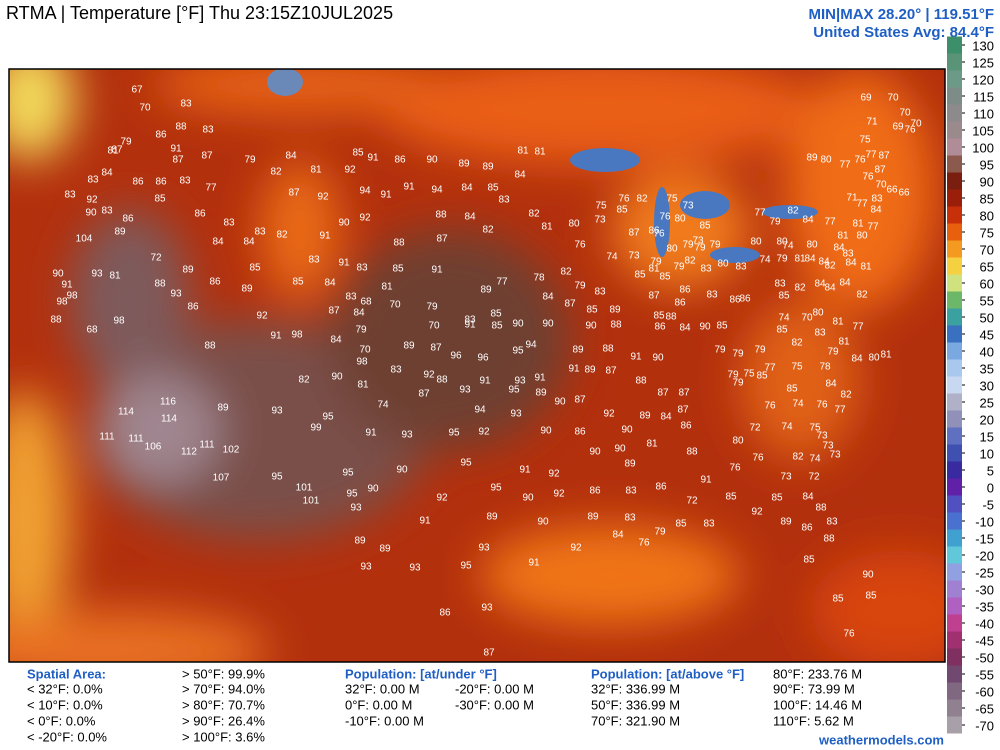 The image size is (1000, 750). Describe the element at coordinates (635, 720) in the screenshot. I see `stat: 70°F: 321.90 M` at that location.